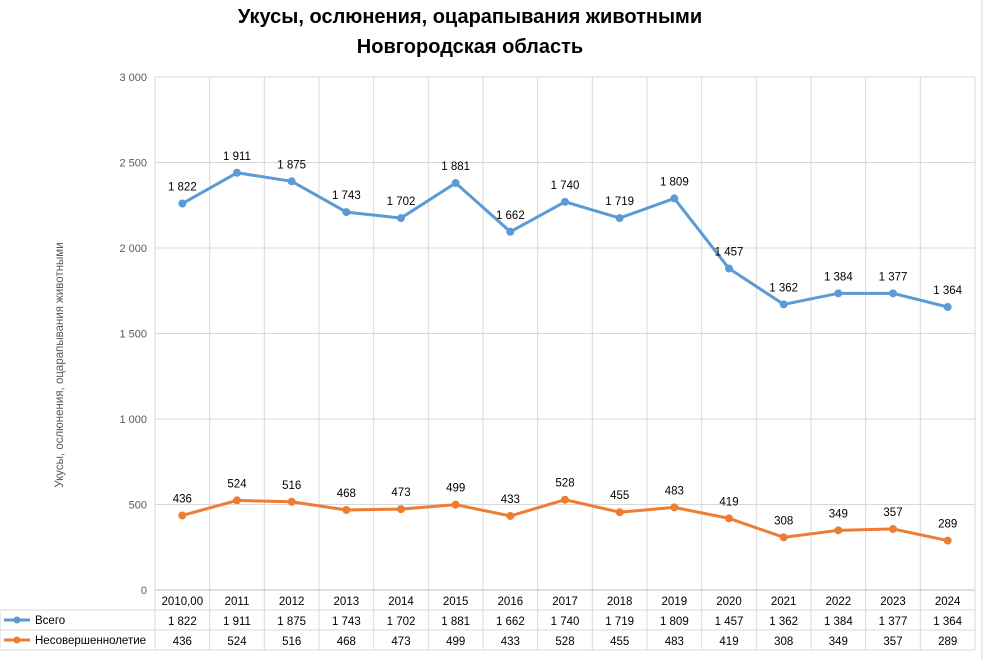  I want to click on x-tick-label: 2017, so click(565, 602).